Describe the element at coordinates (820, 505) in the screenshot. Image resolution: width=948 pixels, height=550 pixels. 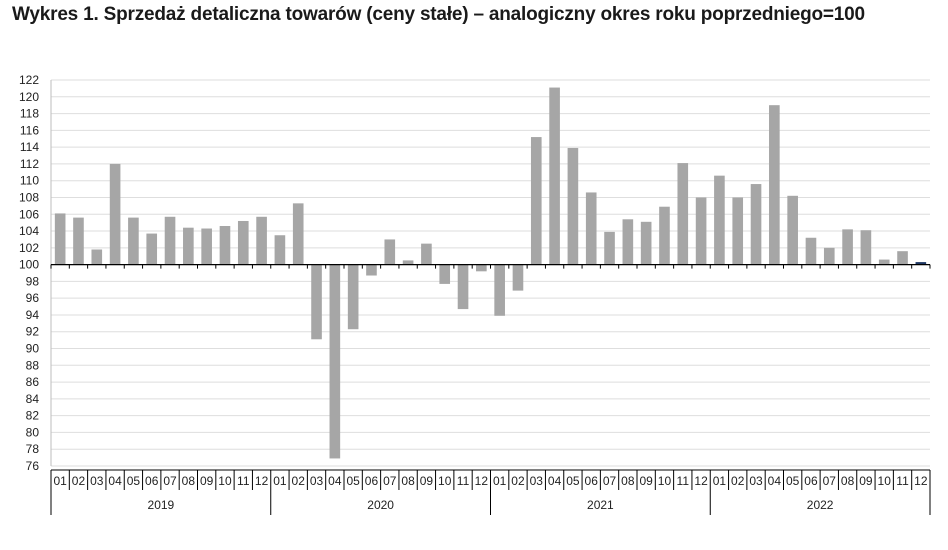
I see `year-label: 2022` at that location.